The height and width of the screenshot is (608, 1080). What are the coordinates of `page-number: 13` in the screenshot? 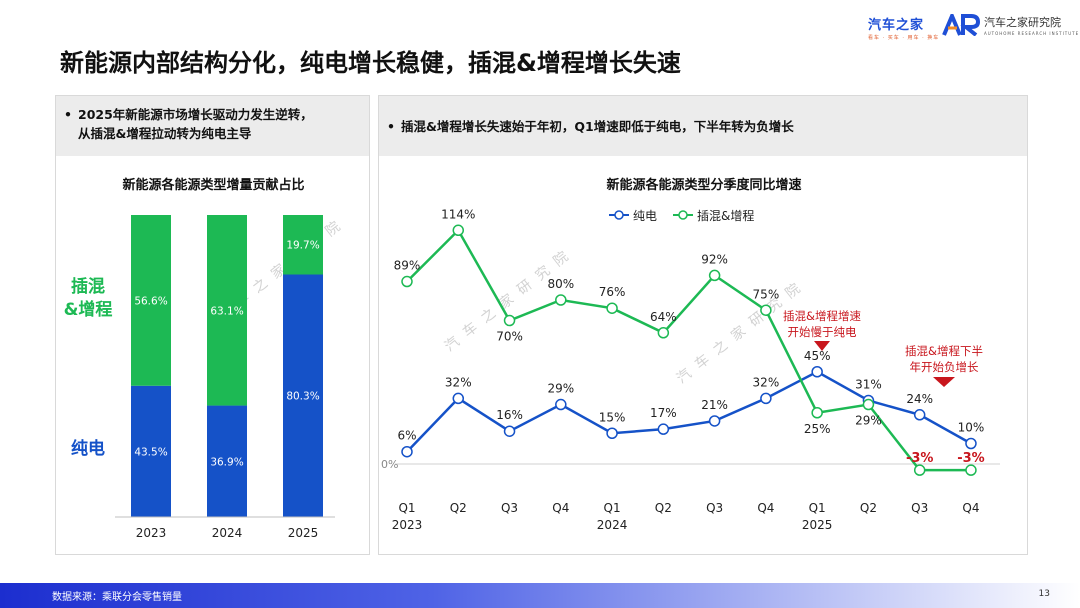 It's located at (1044, 594).